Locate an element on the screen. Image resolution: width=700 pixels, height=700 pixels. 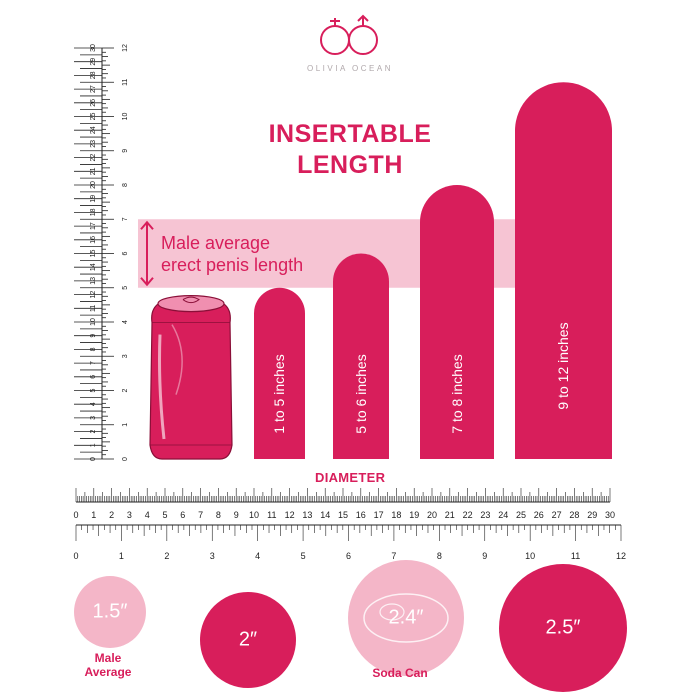
hruler-cm-tick-label: 9 is located at coordinates (236, 515).